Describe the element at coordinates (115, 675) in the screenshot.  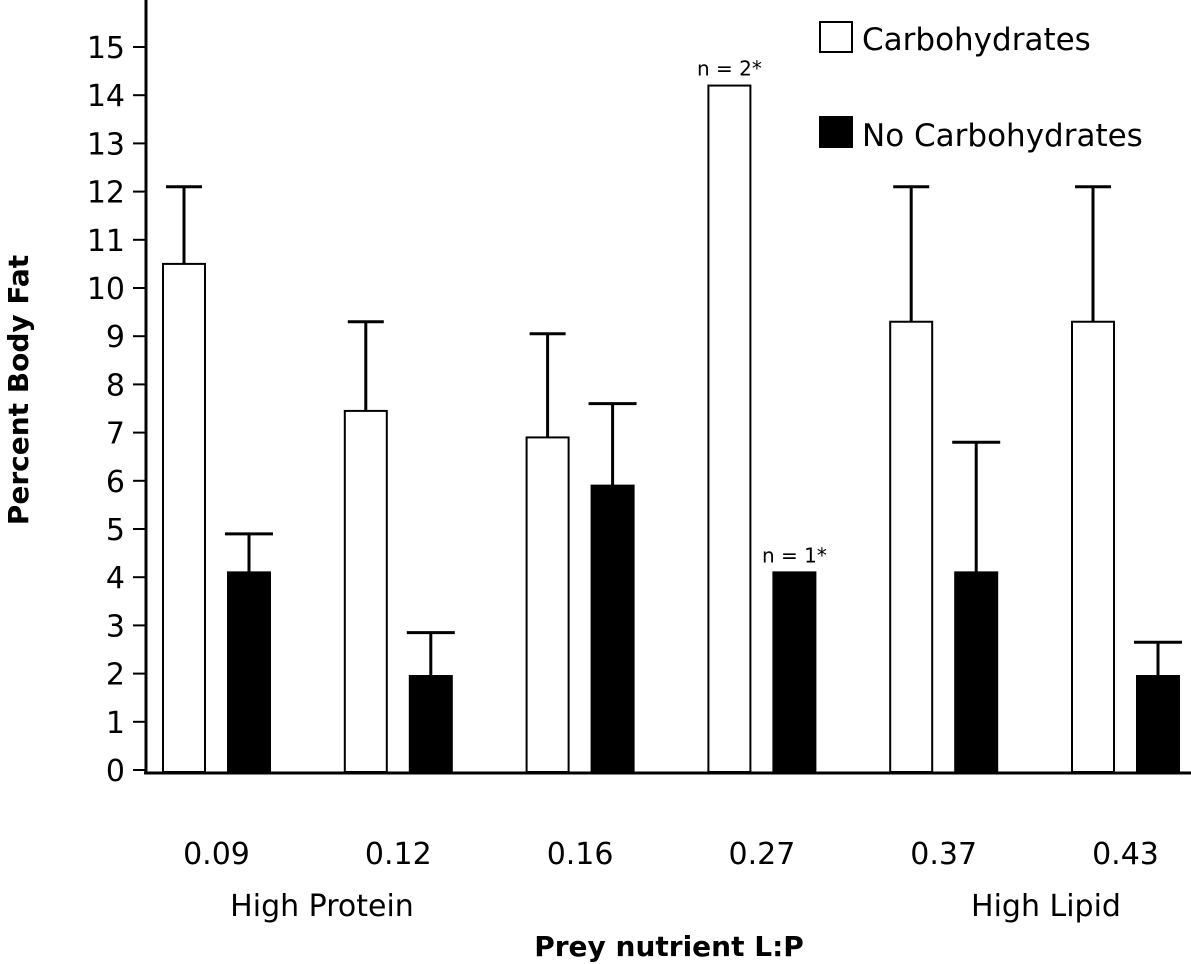
I see `y-tick-label-2: 2` at that location.